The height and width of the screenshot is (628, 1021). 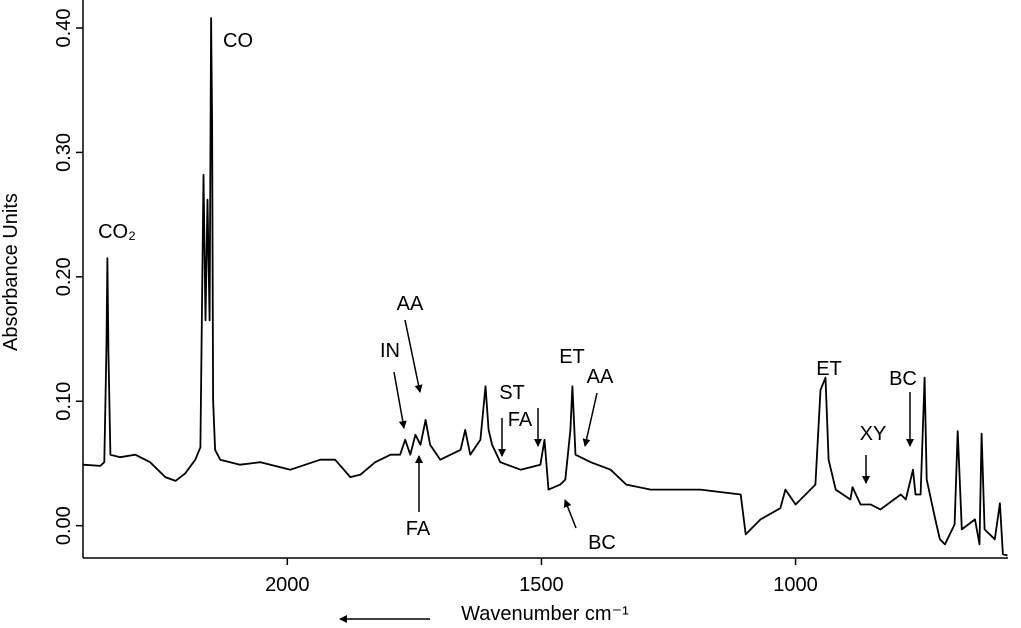 What do you see at coordinates (287, 585) in the screenshot?
I see `x-tick-label: 2000` at bounding box center [287, 585].